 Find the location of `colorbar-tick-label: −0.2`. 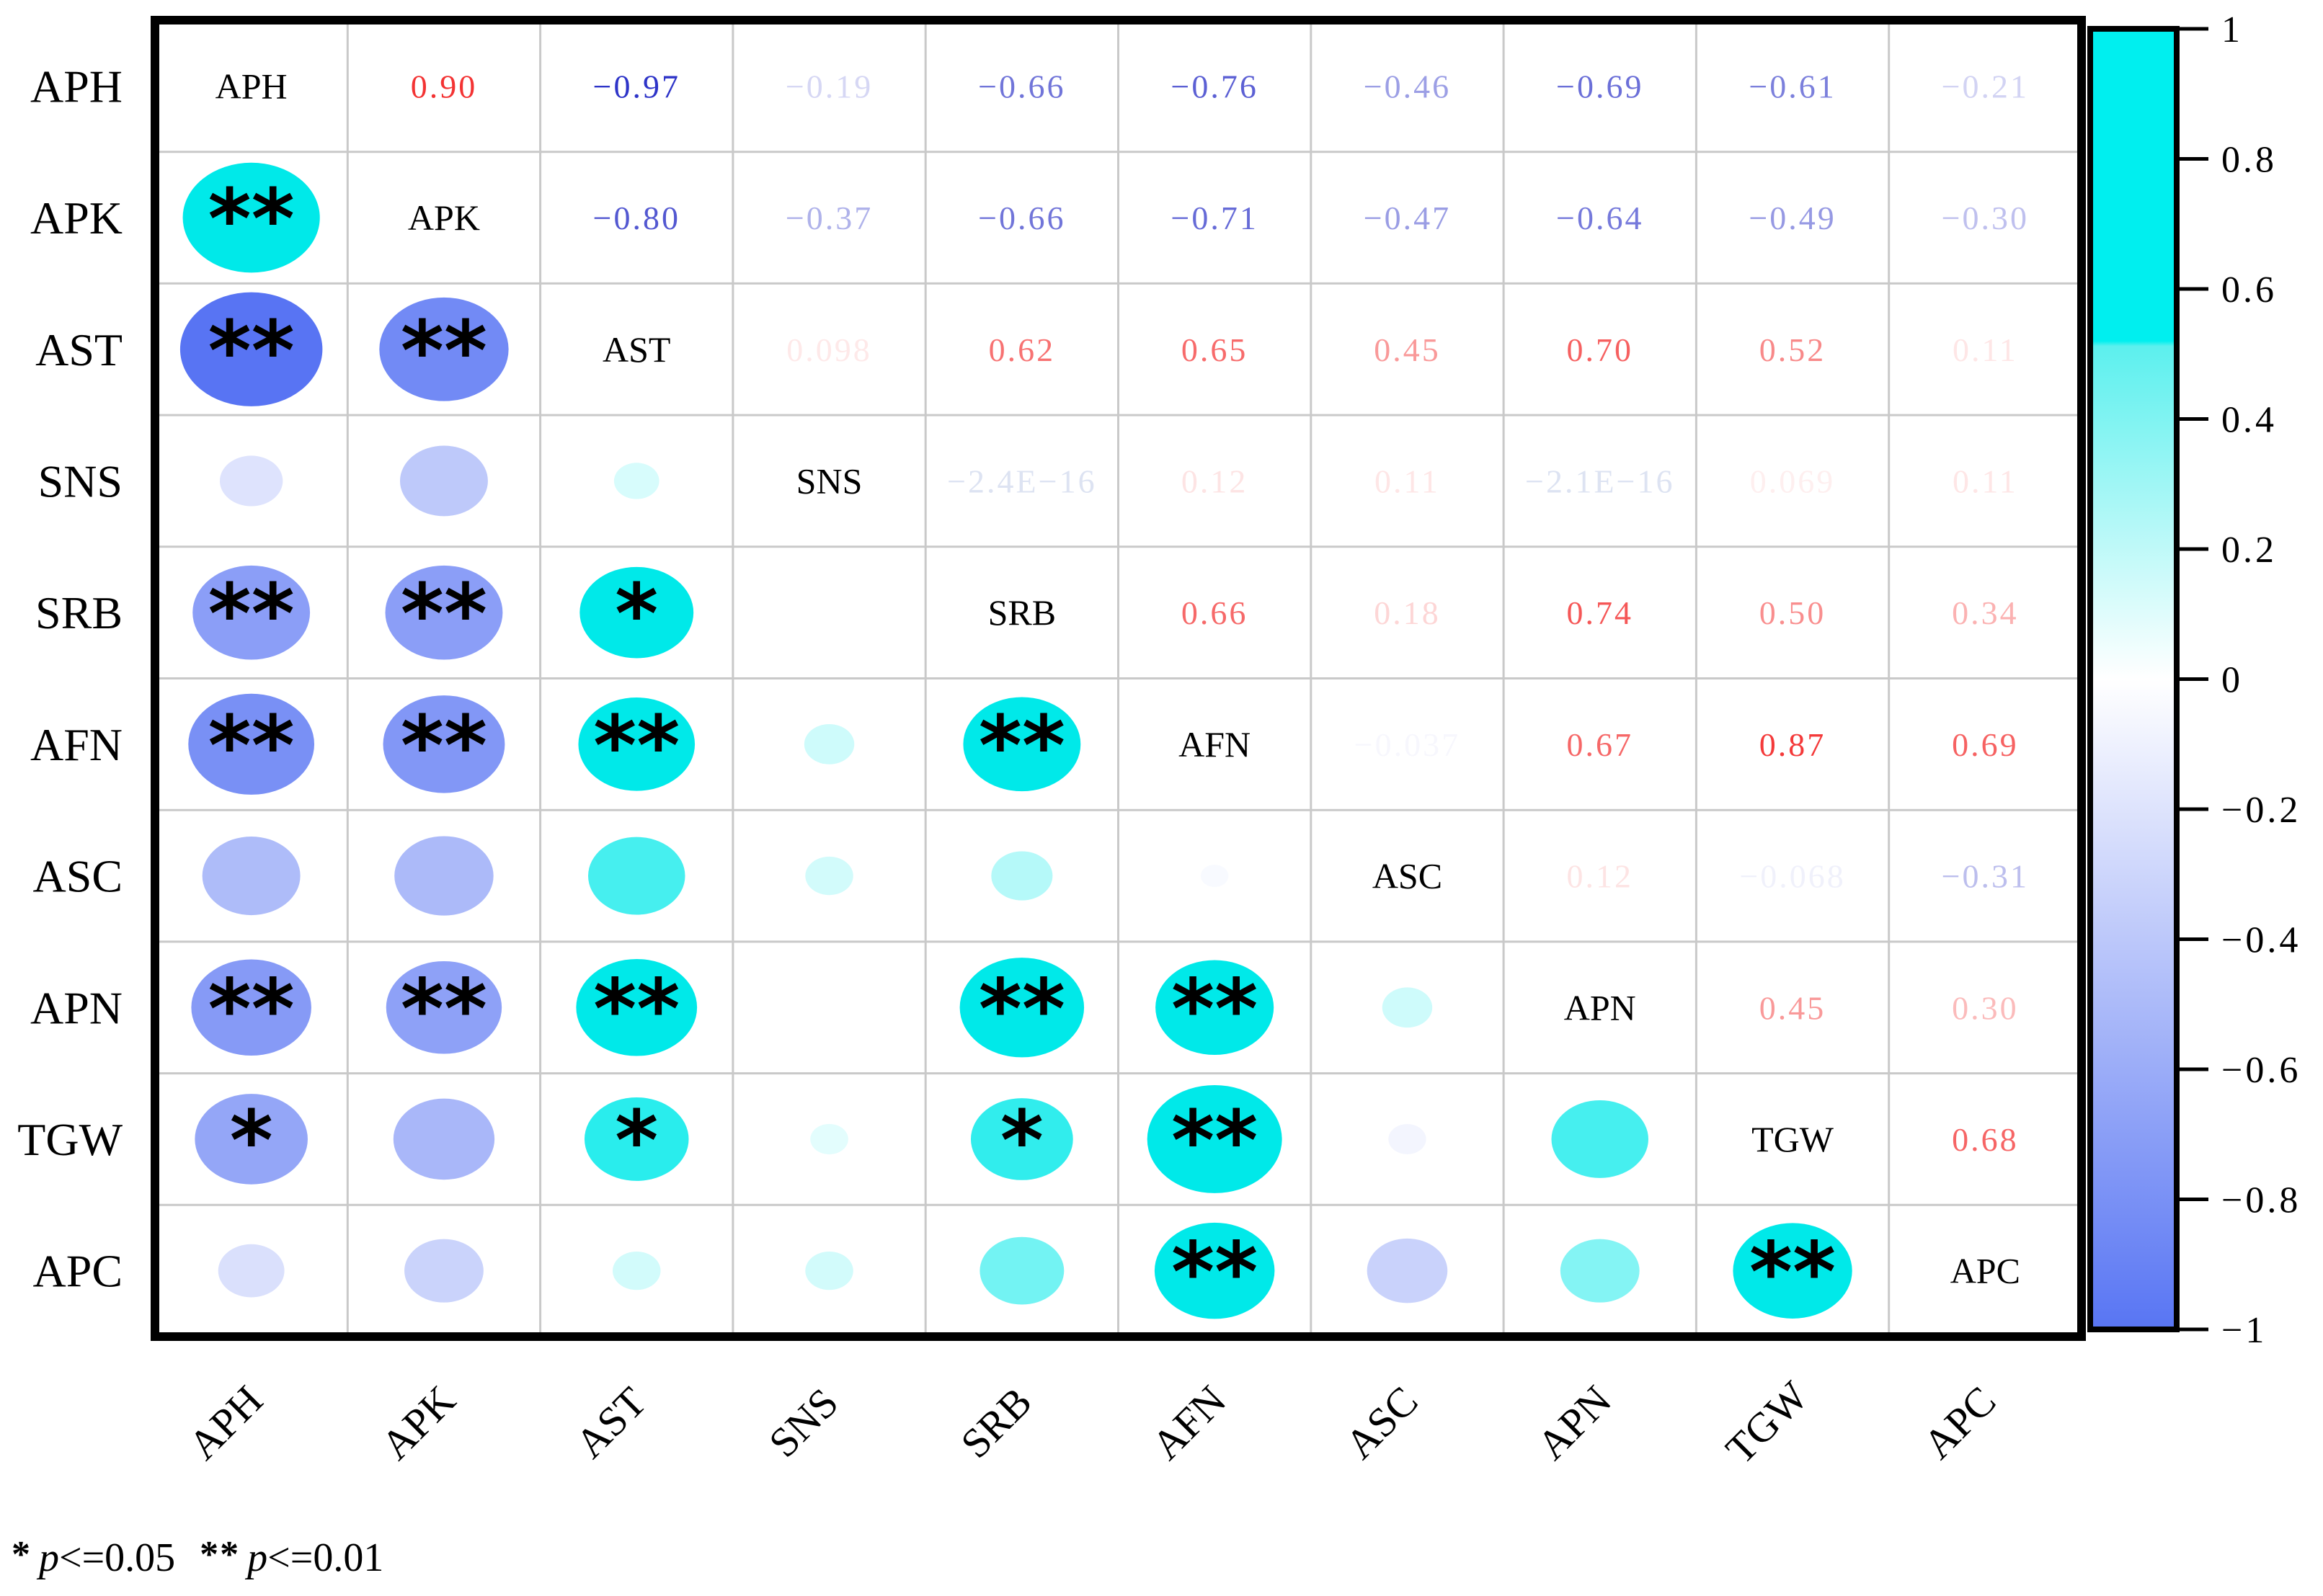

colorbar-tick-label: −0.2 is located at coordinates (2261, 810).